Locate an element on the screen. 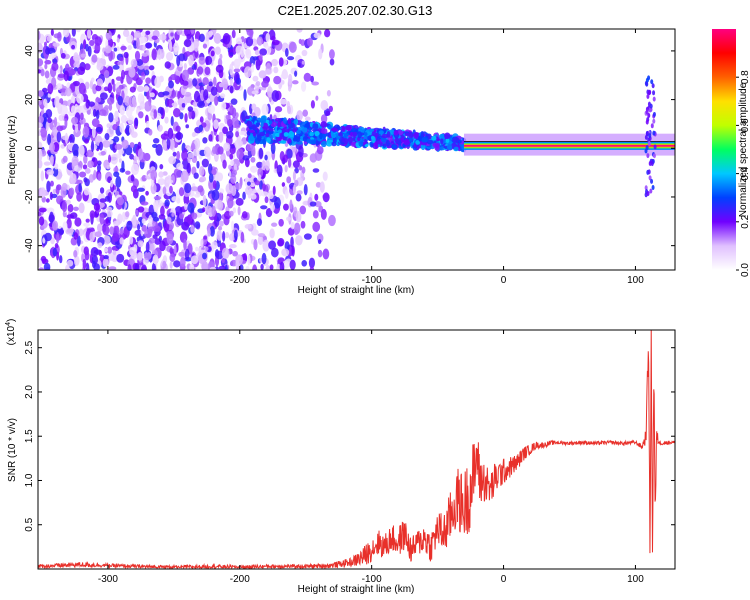 This screenshot has height=600, width=750. snr-multiplier-label: (x104) is located at coordinates (11, 332).